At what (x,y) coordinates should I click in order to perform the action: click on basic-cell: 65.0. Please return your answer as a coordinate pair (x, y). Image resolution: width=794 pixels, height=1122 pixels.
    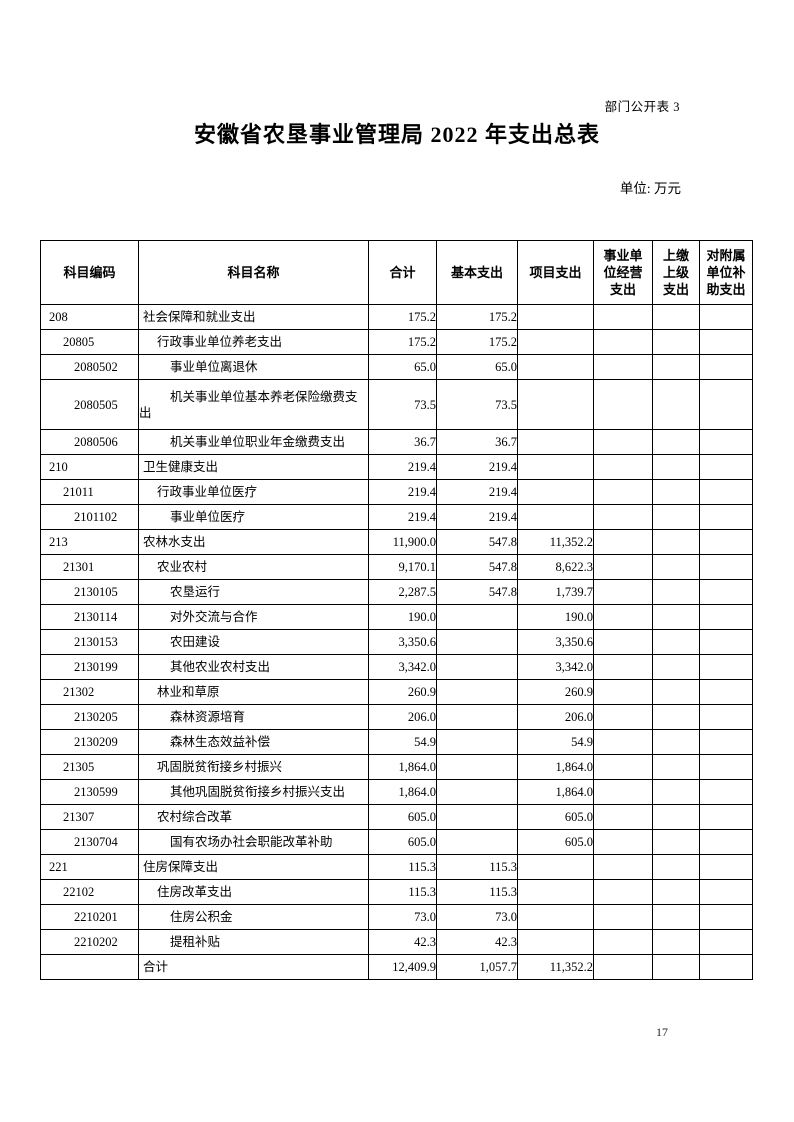
    Looking at the image, I should click on (477, 367).